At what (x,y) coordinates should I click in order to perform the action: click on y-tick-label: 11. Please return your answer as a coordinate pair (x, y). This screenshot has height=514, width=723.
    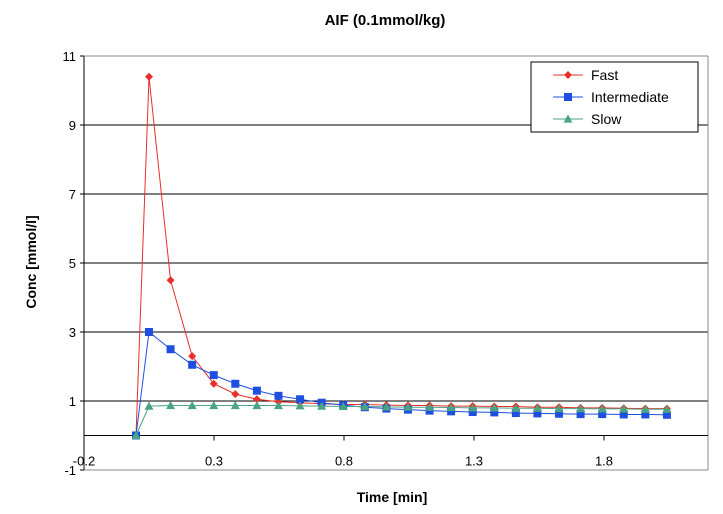
    Looking at the image, I should click on (70, 56).